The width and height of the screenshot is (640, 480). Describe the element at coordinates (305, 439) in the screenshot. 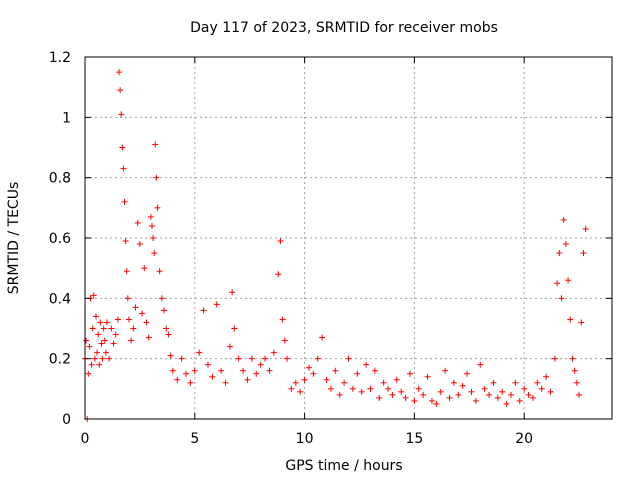

I see `x-tick-label: 10` at that location.